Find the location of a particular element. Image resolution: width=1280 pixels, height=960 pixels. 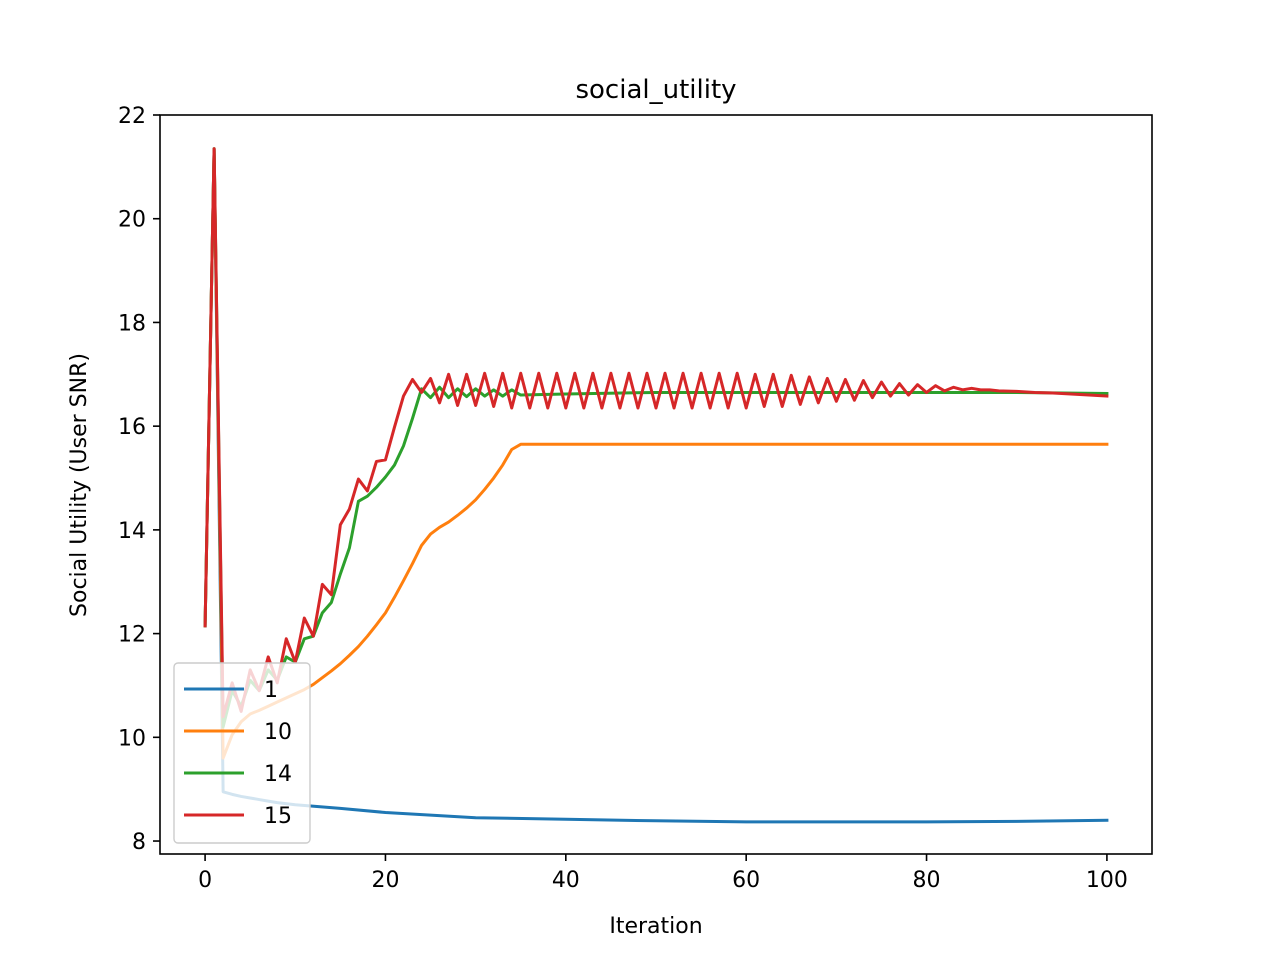

legend-label-1: 1 is located at coordinates (271, 690).